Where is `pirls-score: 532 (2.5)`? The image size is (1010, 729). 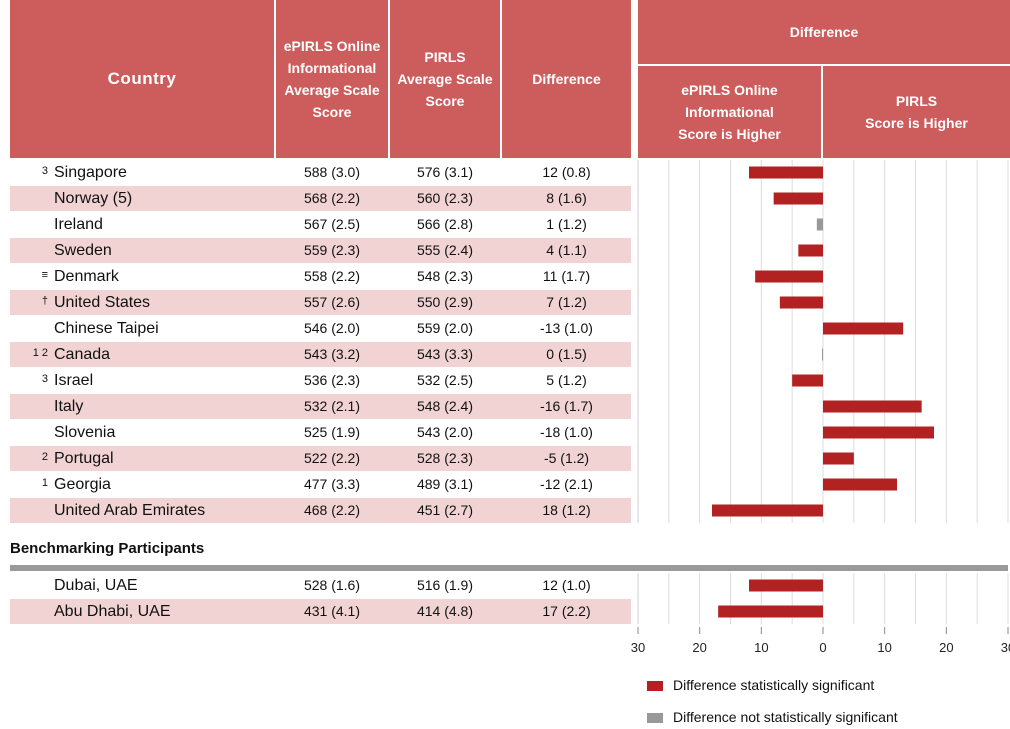
pirls-score: 532 (2.5) is located at coordinates (445, 380).